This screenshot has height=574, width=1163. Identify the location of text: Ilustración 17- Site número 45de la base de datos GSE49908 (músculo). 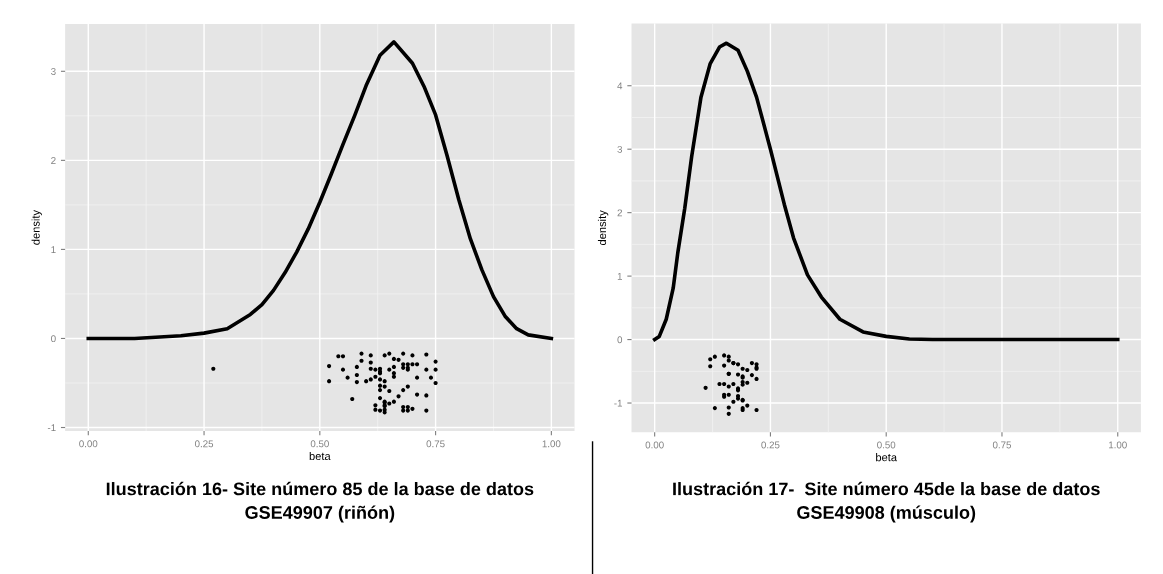
(886, 502).